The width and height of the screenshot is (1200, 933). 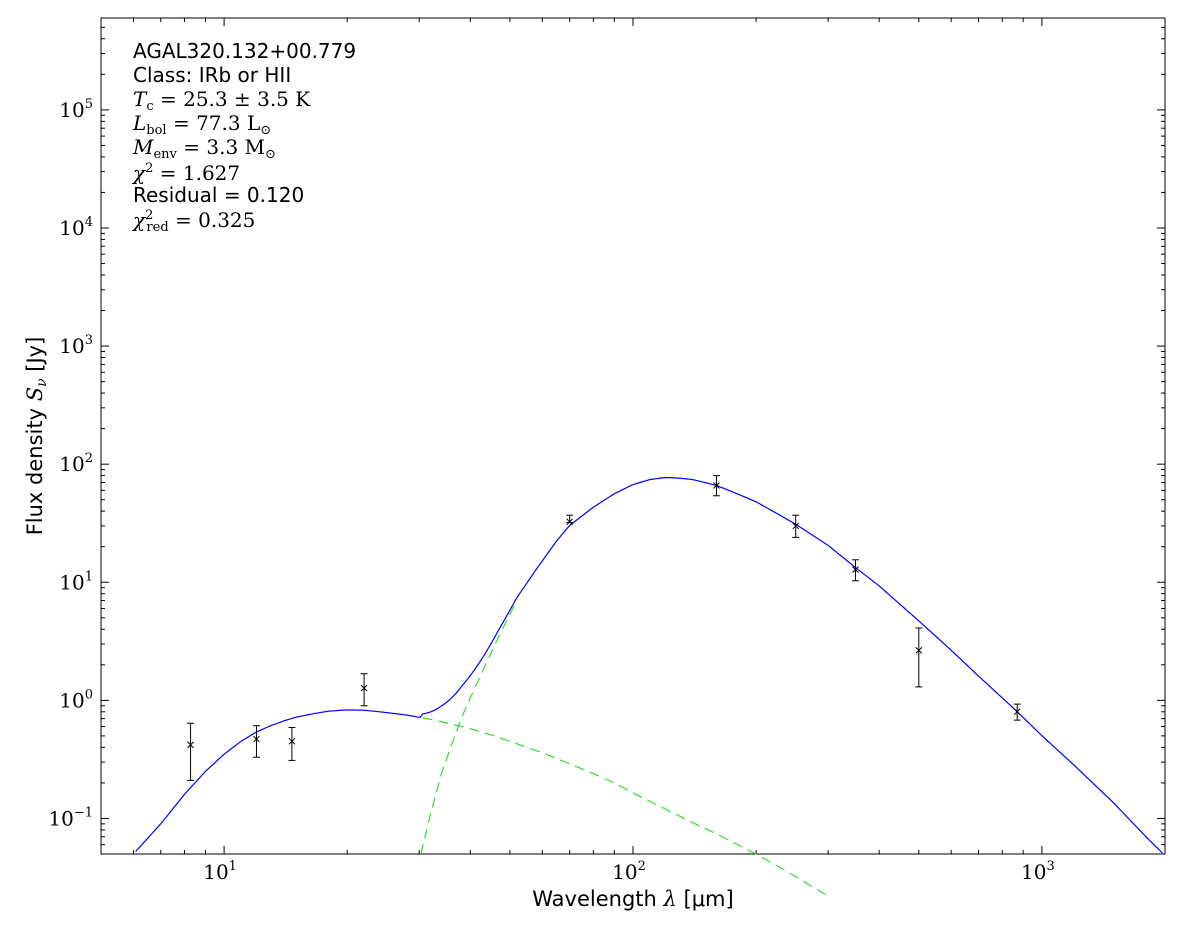 I want to click on lbol-annotation: Lbol = 77.3 L⊙, so click(x=201, y=124).